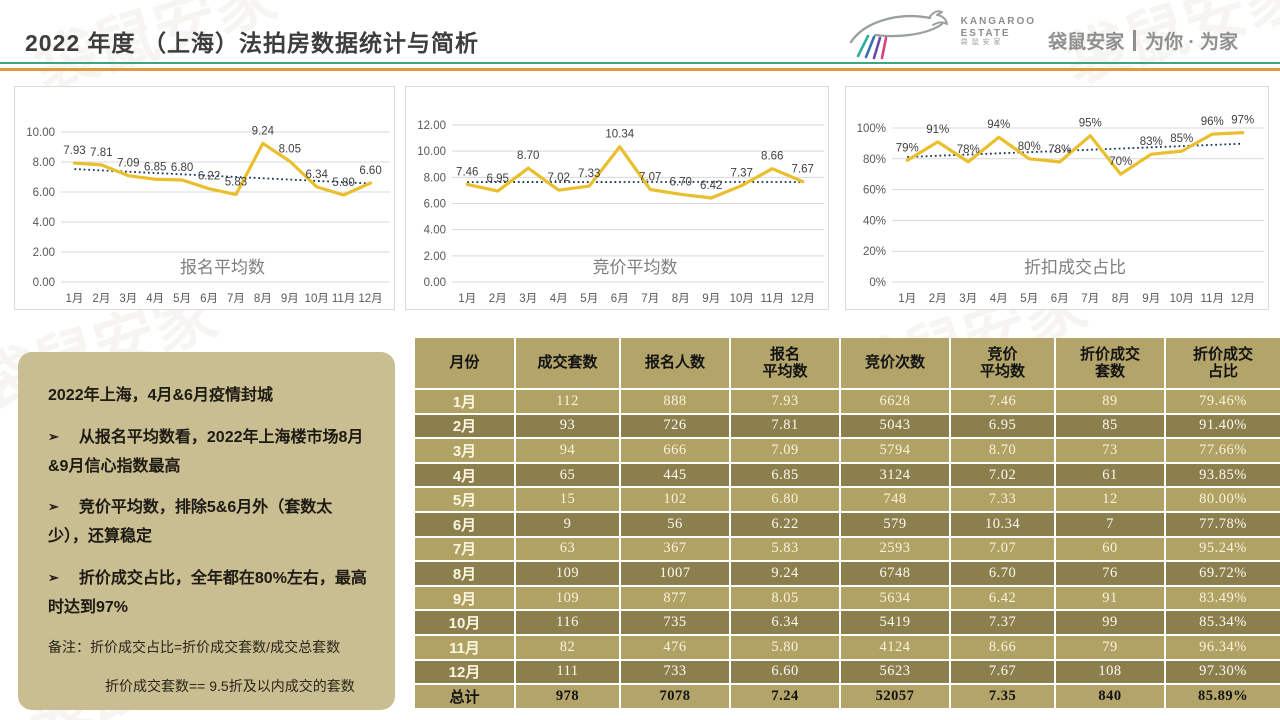 Image resolution: width=1280 pixels, height=720 pixels. What do you see at coordinates (44, 163) in the screenshot?
I see `y-axis-tick-label: 8.00` at bounding box center [44, 163].